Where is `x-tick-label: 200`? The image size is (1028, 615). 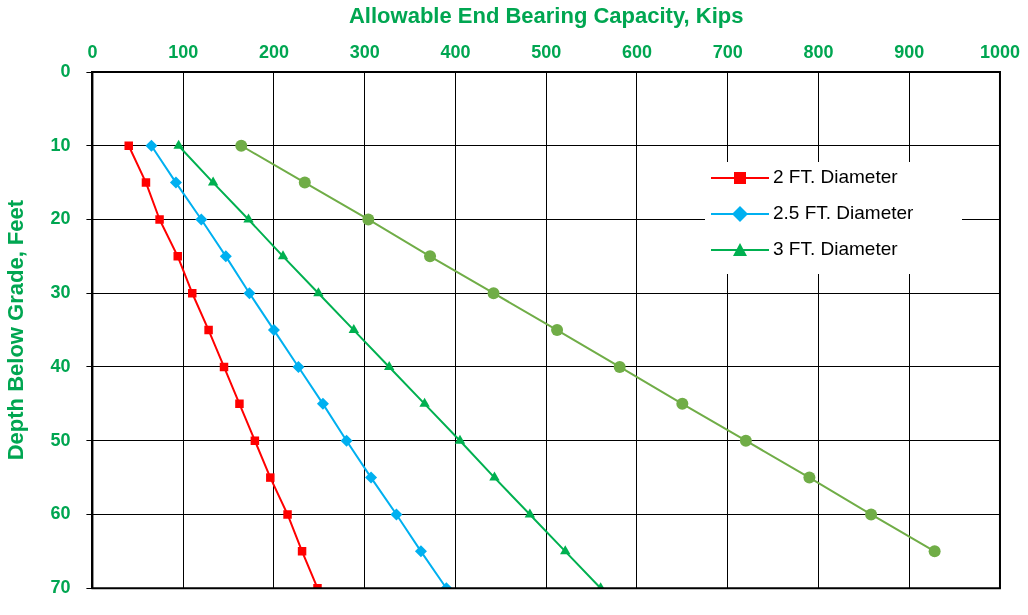
x-tick-label: 200 is located at coordinates (273, 52).